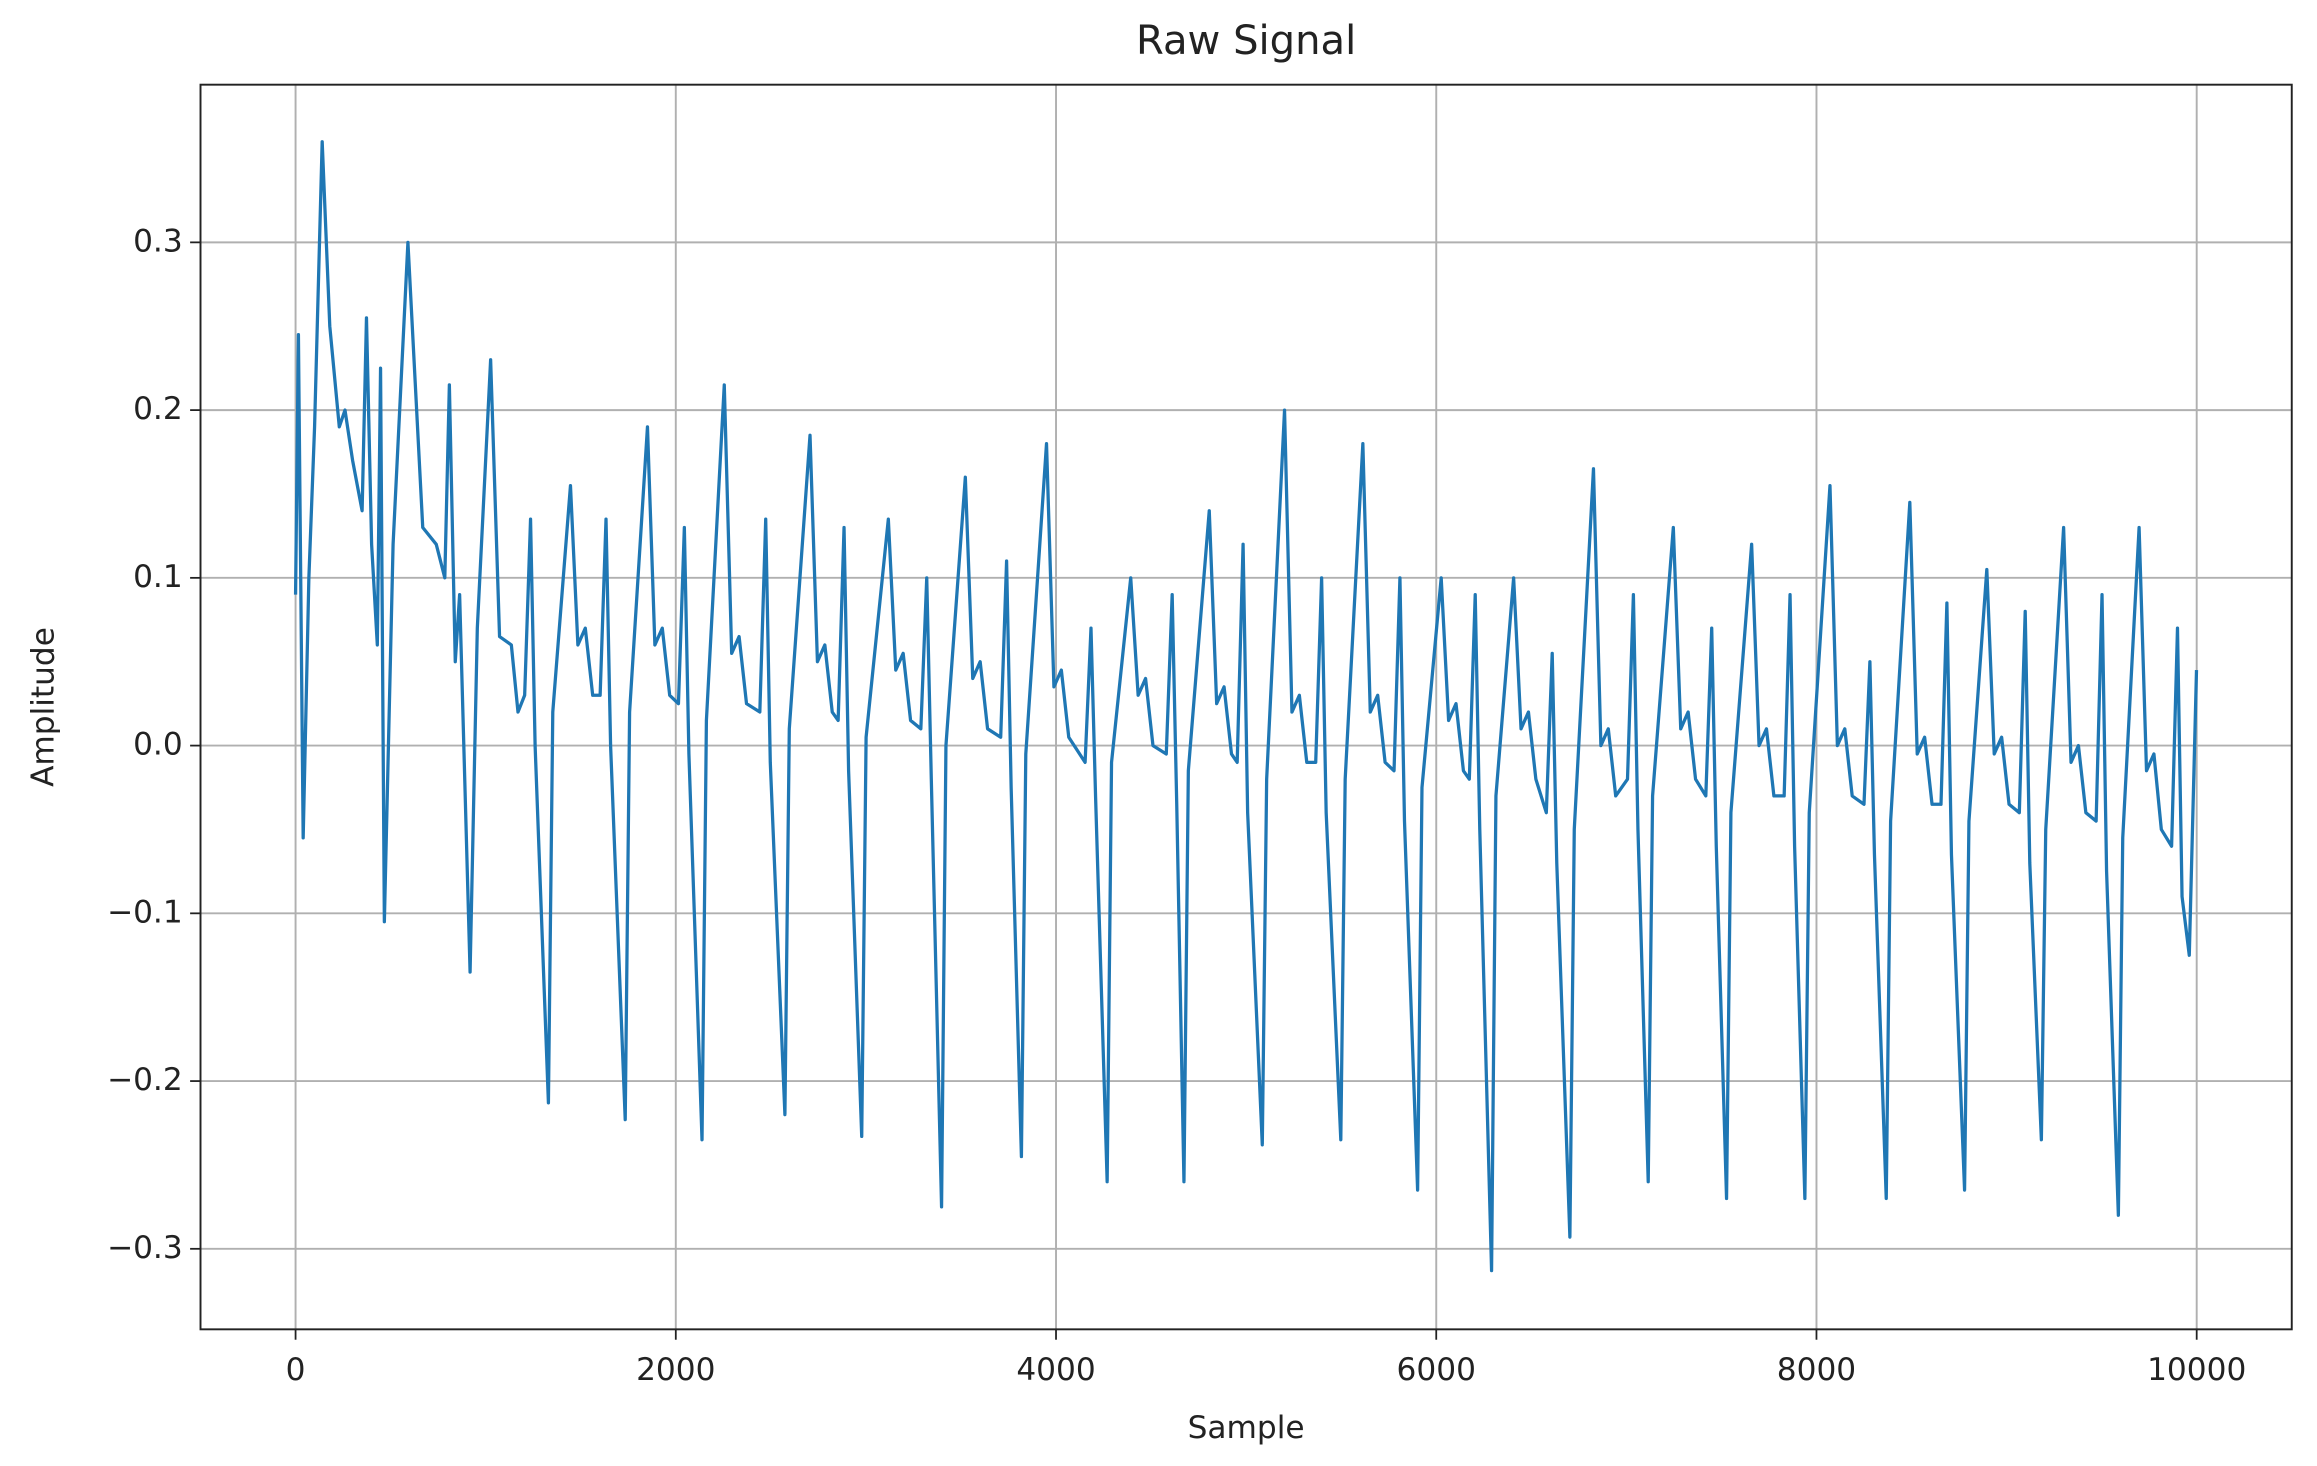  I want to click on y-axis-label: Amplitude, so click(44, 707).